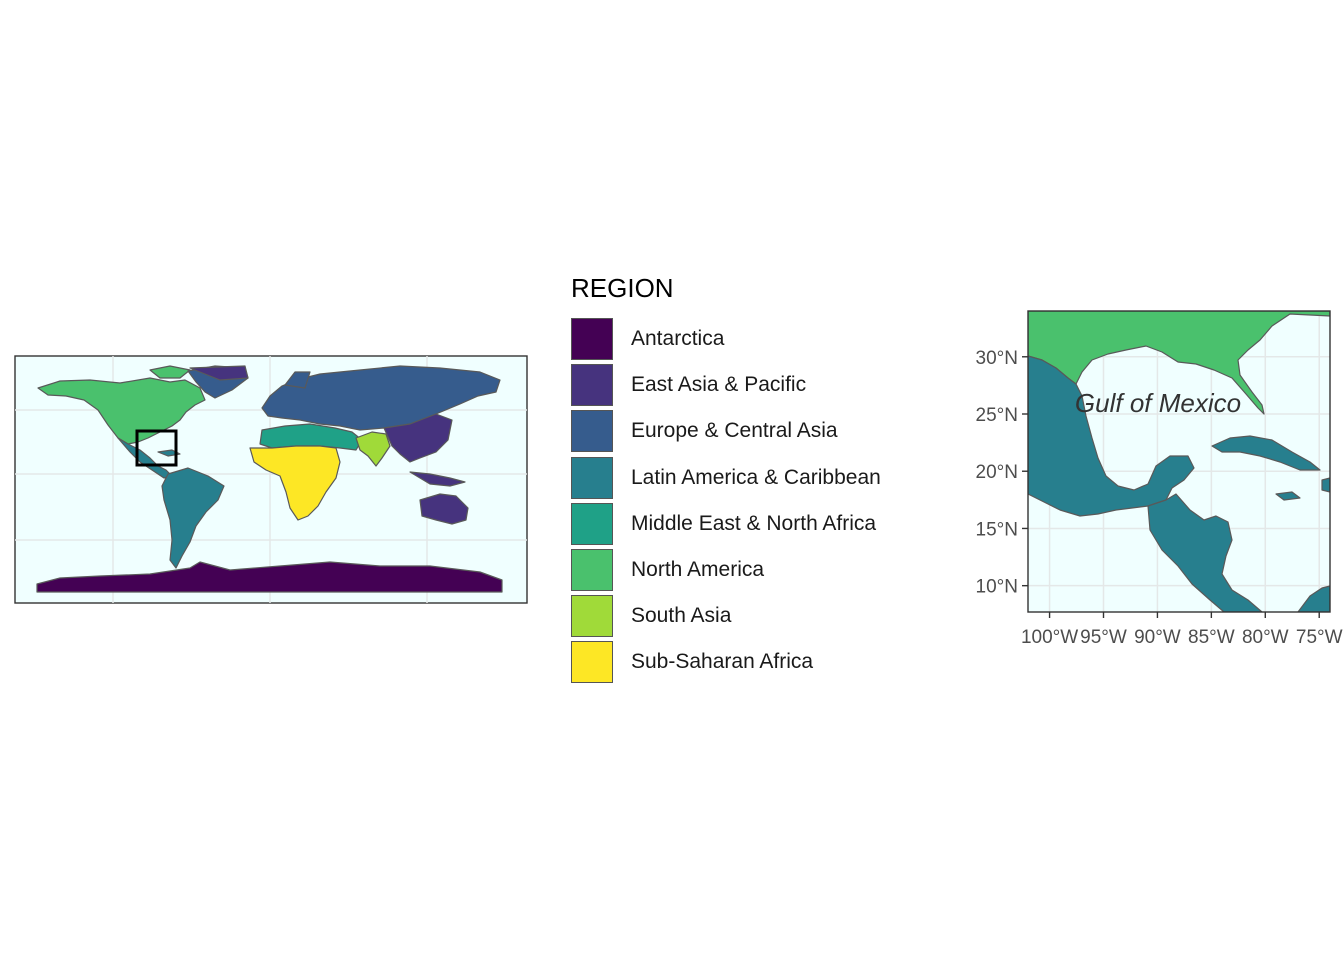 The image size is (1344, 960). I want to click on region-europe-scandinavia, so click(297, 380).